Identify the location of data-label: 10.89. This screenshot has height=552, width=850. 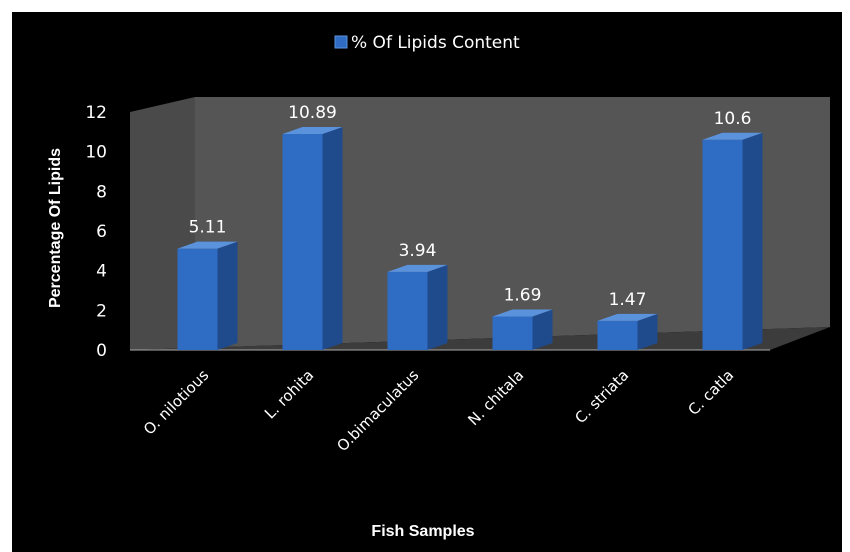
(312, 113).